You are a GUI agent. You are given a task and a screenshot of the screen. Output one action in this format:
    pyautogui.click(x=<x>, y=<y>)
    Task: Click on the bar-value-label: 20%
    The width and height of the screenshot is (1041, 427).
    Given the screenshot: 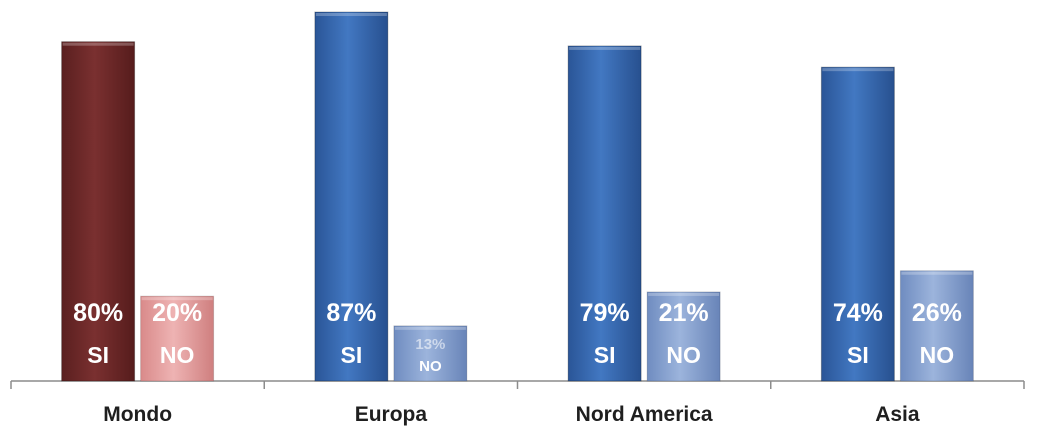 What is the action you would take?
    pyautogui.click(x=177, y=313)
    